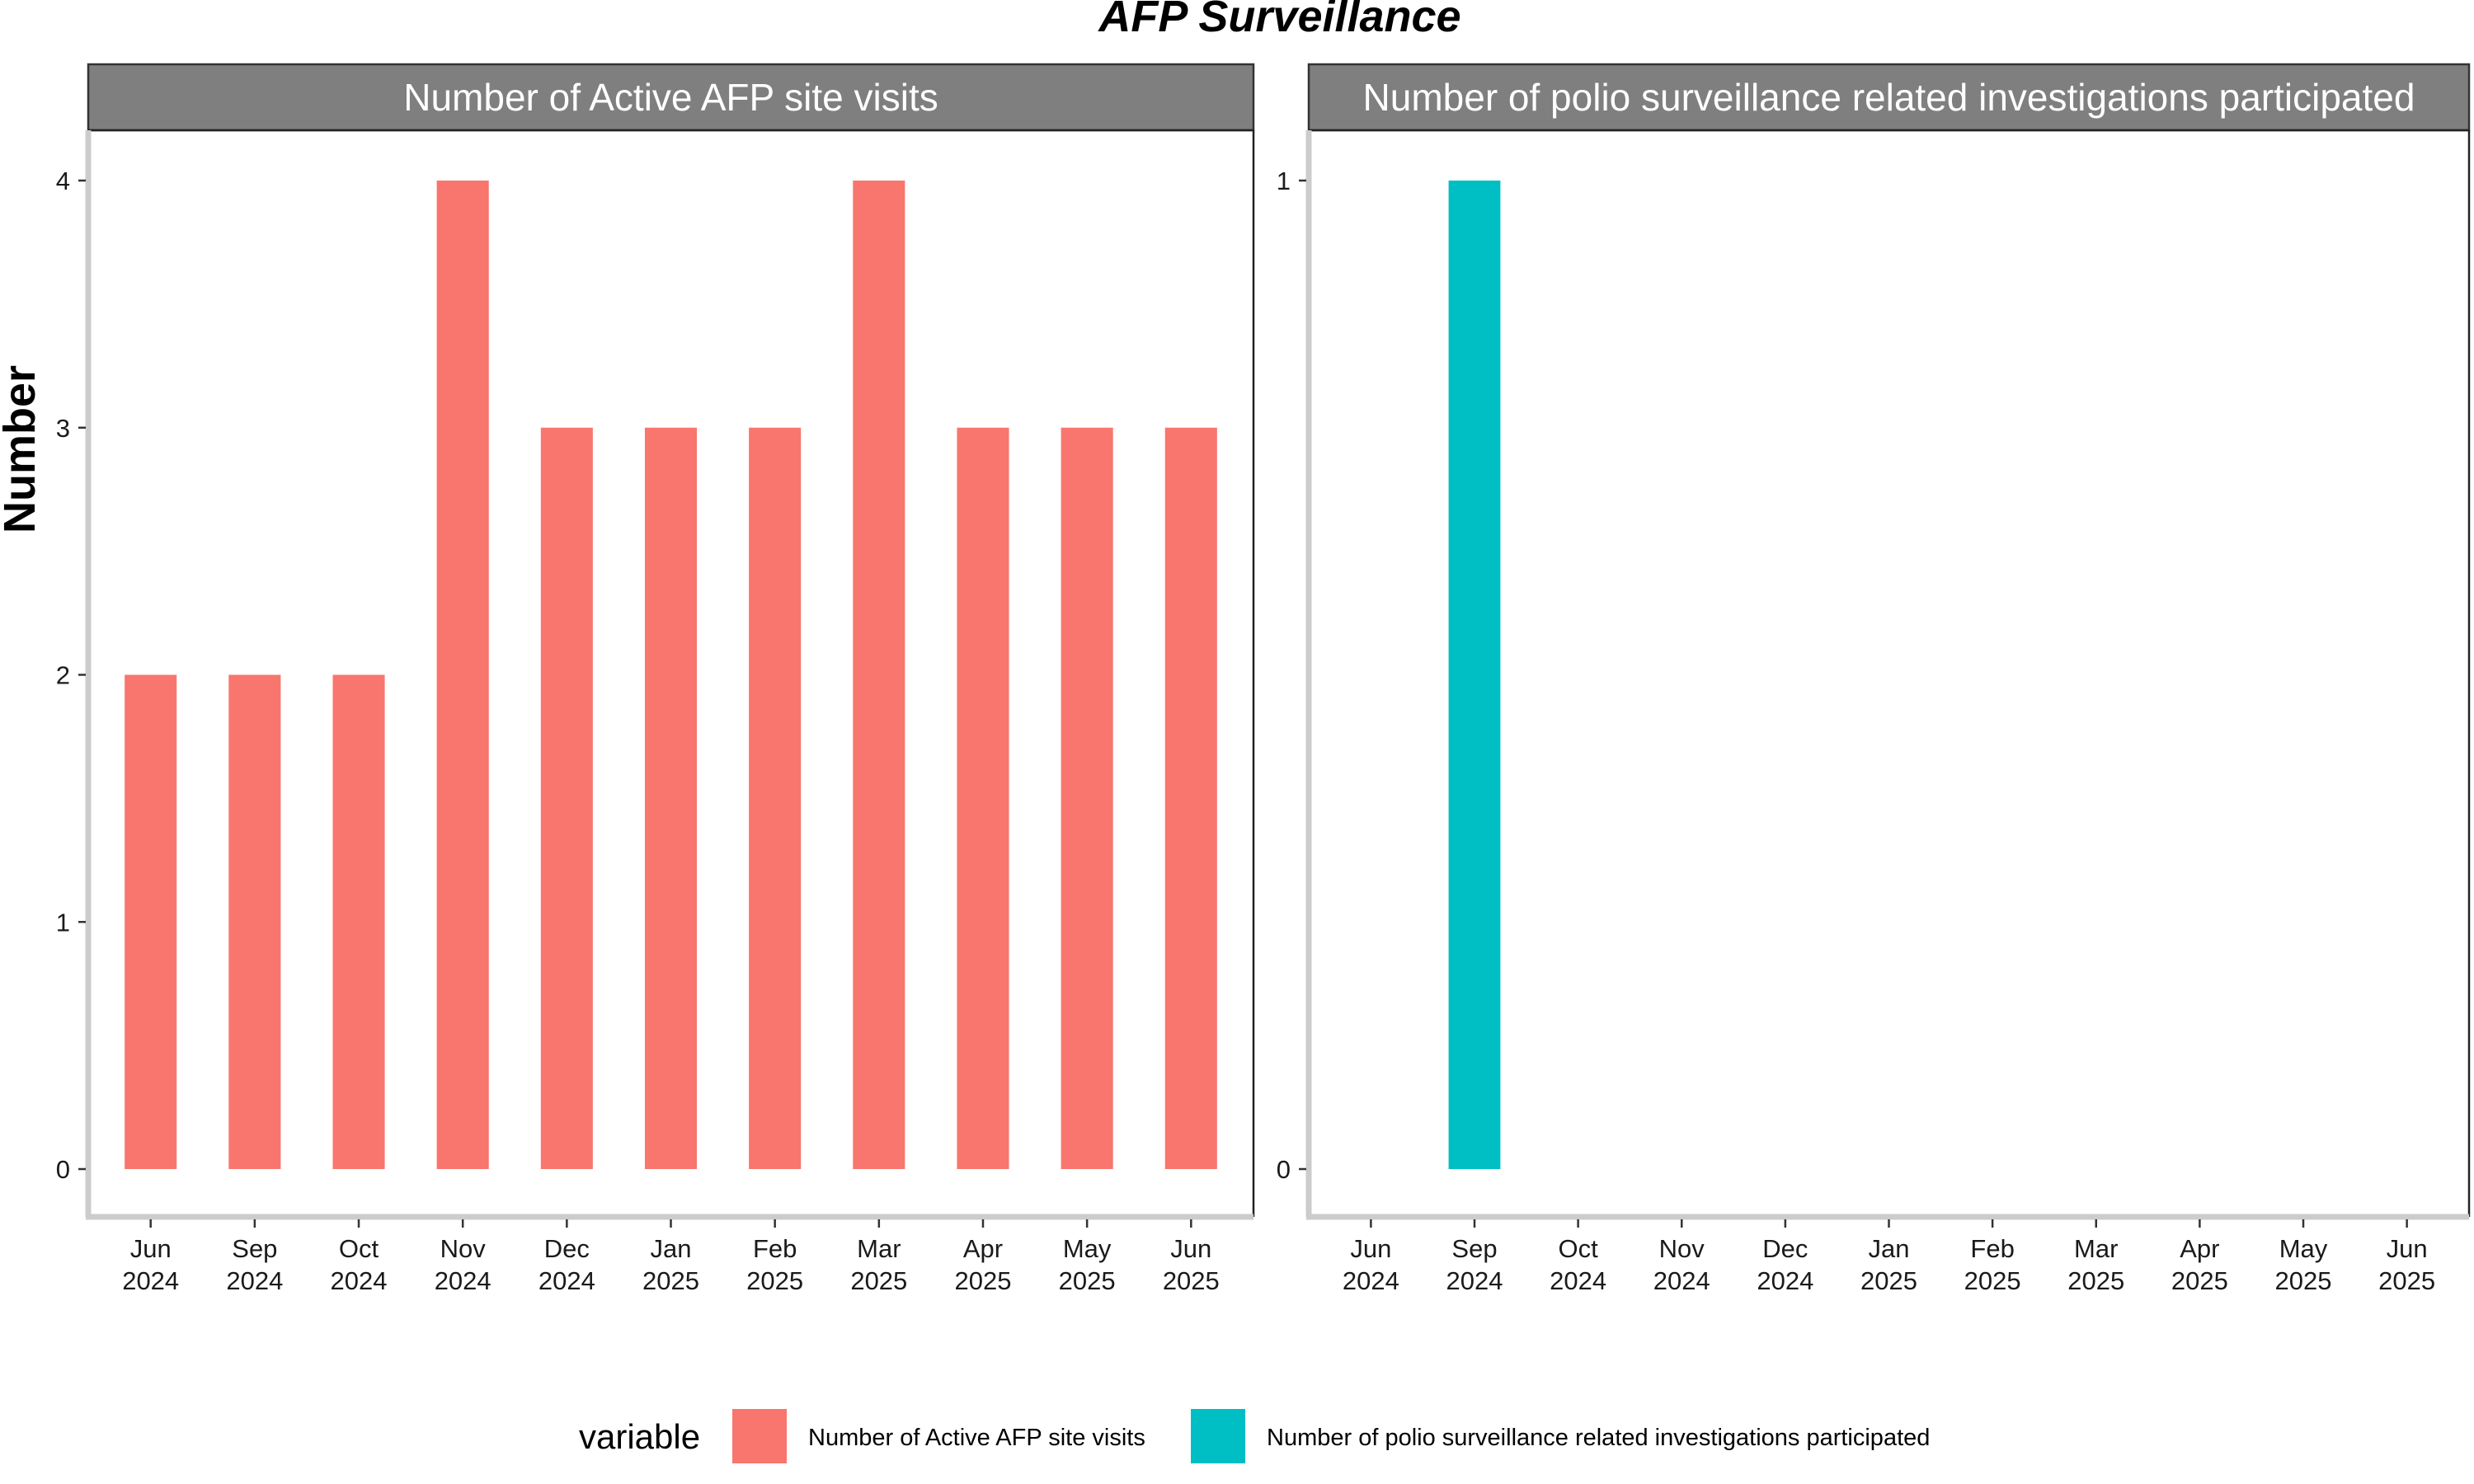 This screenshot has width=2474, height=1484. What do you see at coordinates (976, 1438) in the screenshot?
I see `legend-label-1: Number of Active AFP site visits` at bounding box center [976, 1438].